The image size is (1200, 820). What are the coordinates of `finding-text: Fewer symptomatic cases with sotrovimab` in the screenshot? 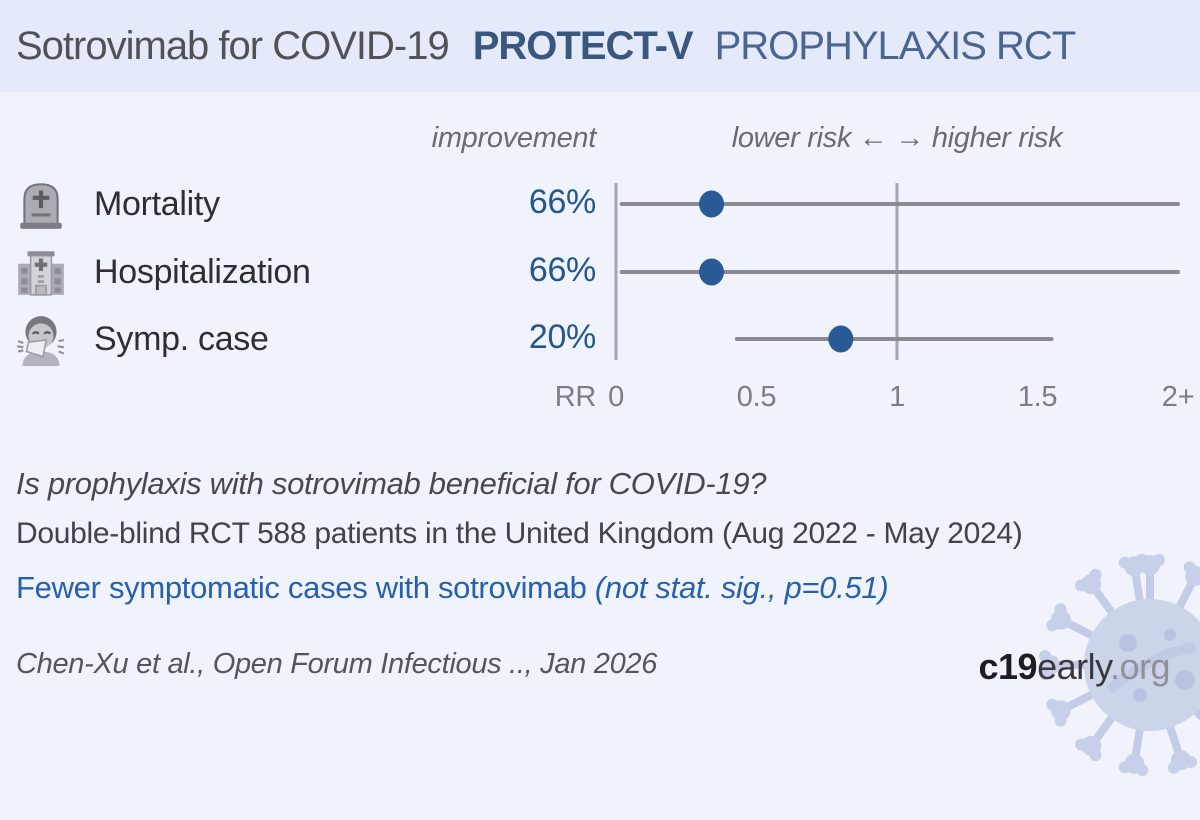 It's located at (305, 587).